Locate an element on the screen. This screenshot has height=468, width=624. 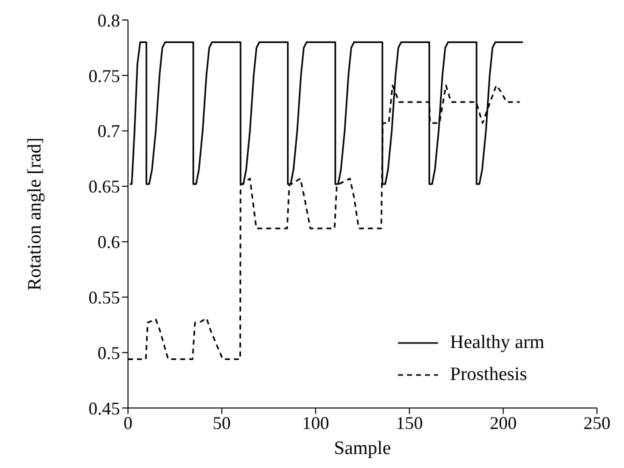
y-tick-label: 0.75 is located at coordinates (104, 76).